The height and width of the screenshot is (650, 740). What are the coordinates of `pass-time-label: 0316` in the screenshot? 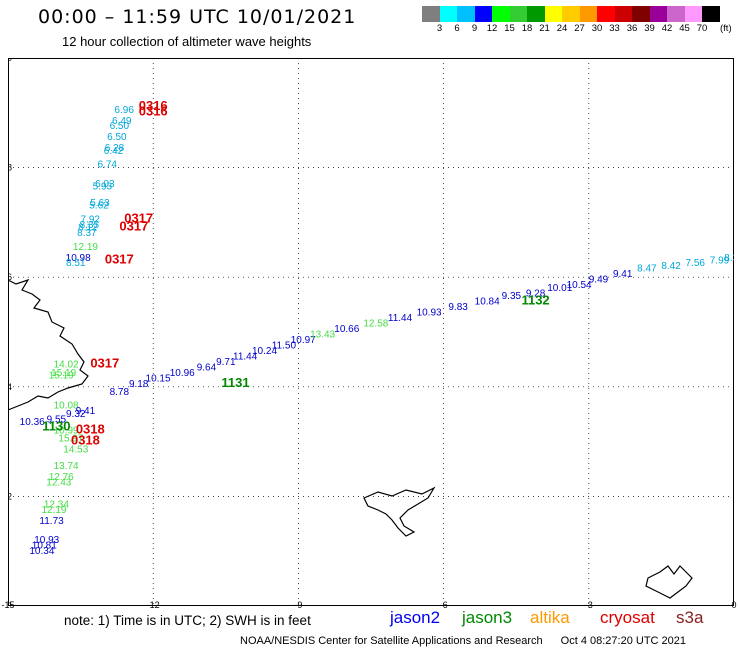 It's located at (153, 111).